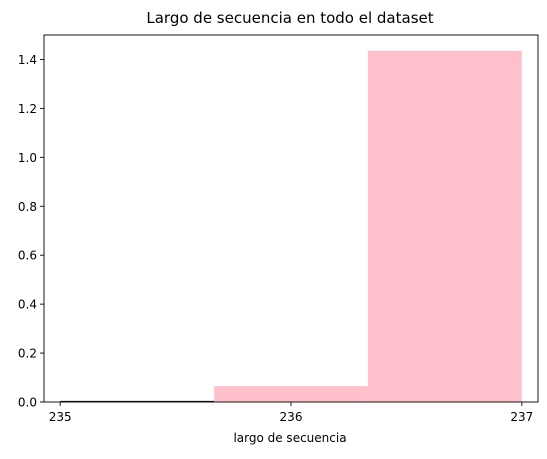  What do you see at coordinates (289, 438) in the screenshot?
I see `x-axis-label: largo de secuencia` at bounding box center [289, 438].